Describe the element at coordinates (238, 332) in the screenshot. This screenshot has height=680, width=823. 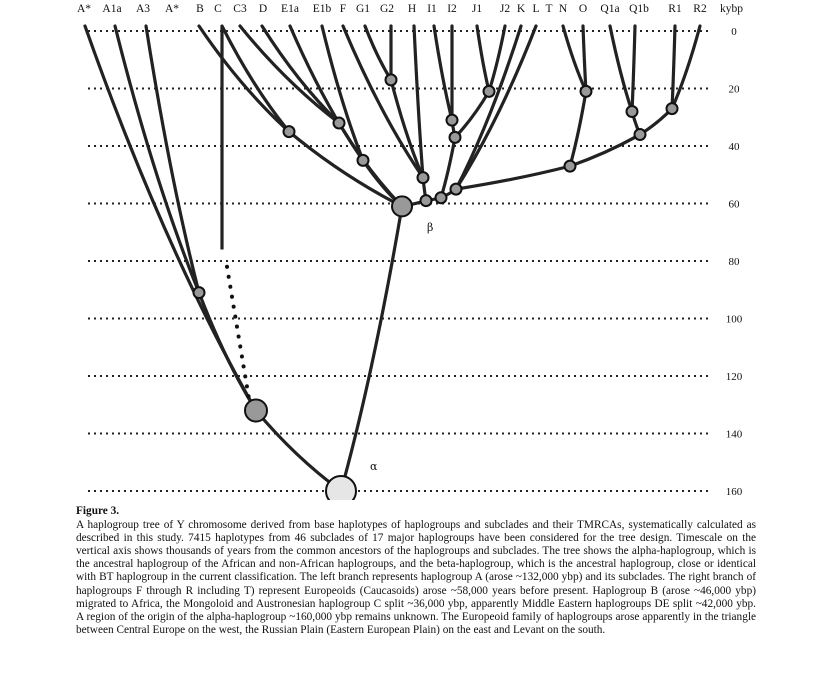
I see `dotted-branch` at that location.